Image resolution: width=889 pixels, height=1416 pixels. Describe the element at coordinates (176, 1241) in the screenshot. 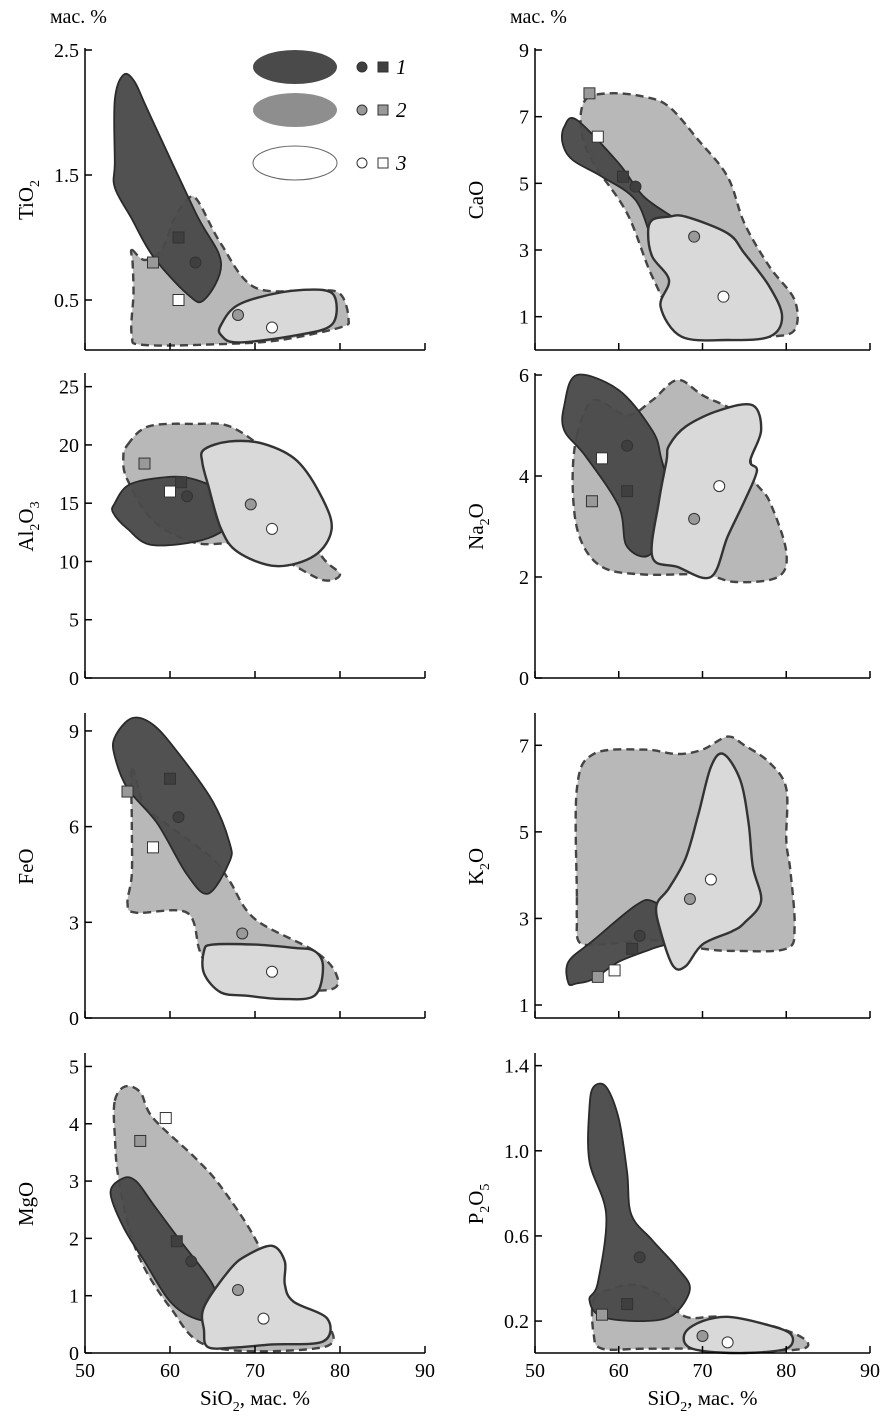

I see `marker-square-1-mgo` at that location.